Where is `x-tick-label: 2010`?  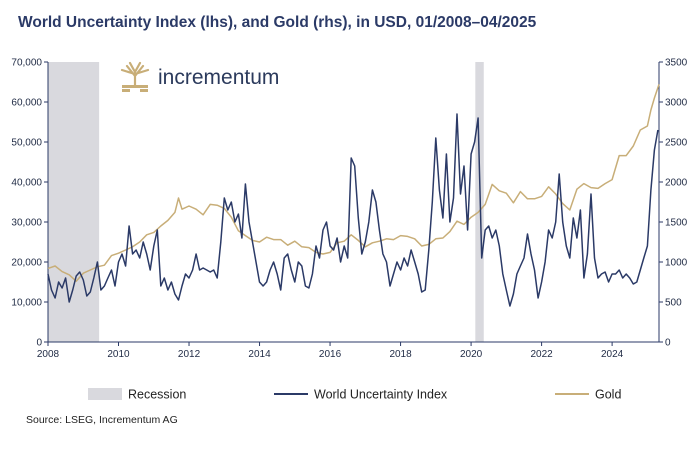
x-tick-label: 2010 is located at coordinates (118, 354).